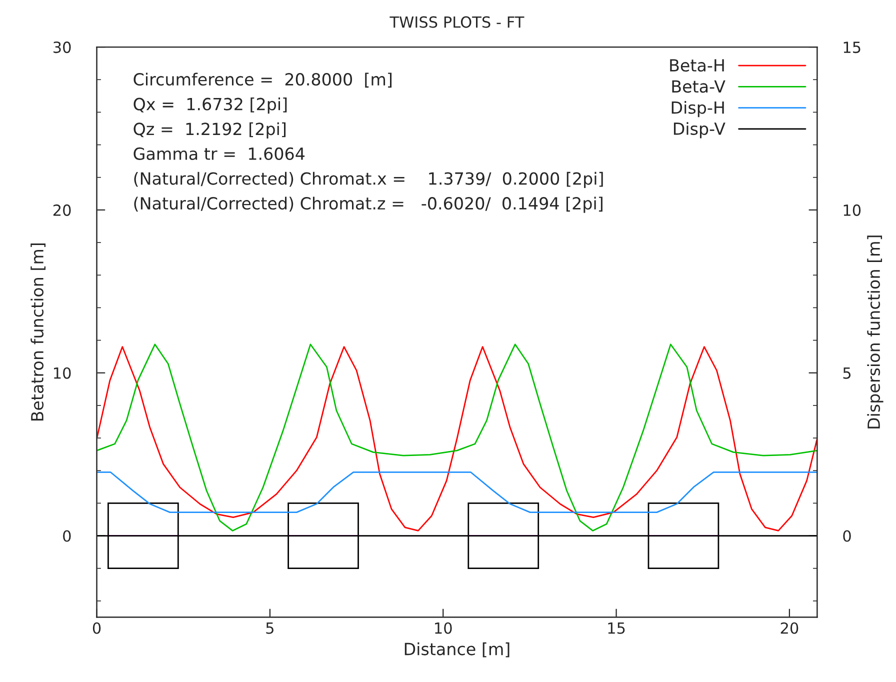 Image resolution: width=896 pixels, height=682 pixels. What do you see at coordinates (875, 332) in the screenshot?
I see `y2-axis-title: Dispersion function [m]` at bounding box center [875, 332].